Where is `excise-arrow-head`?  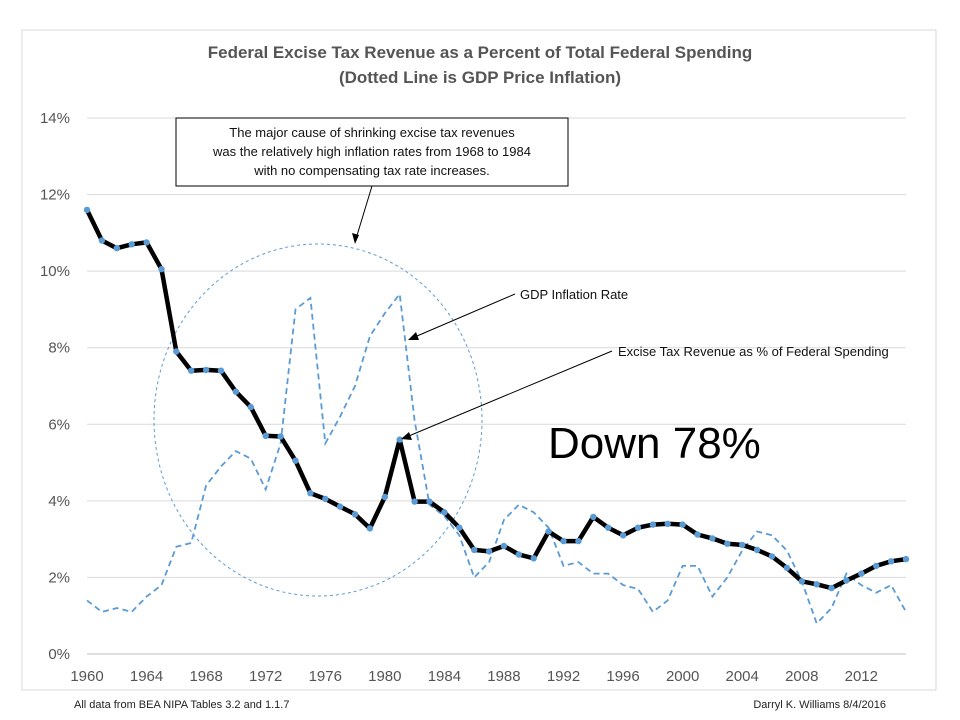
excise-arrow-head is located at coordinates (406, 436).